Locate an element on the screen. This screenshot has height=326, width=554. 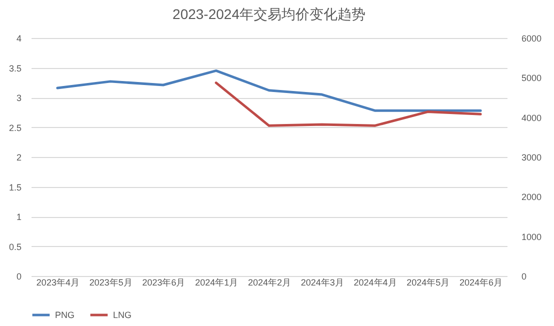
x-tick-label: 2023年6月 is located at coordinates (164, 283).